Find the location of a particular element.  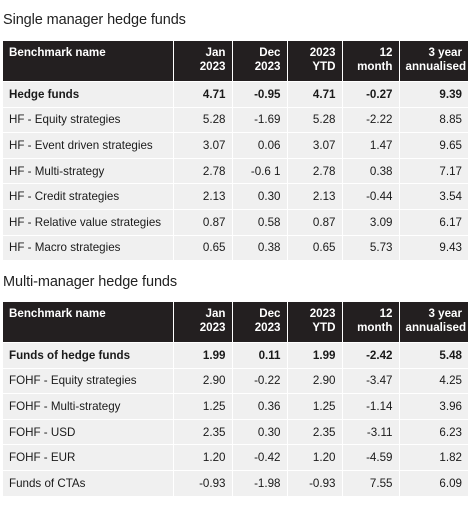

benchmark-name-cell: HF - Equity strategies is located at coordinates (88, 119).